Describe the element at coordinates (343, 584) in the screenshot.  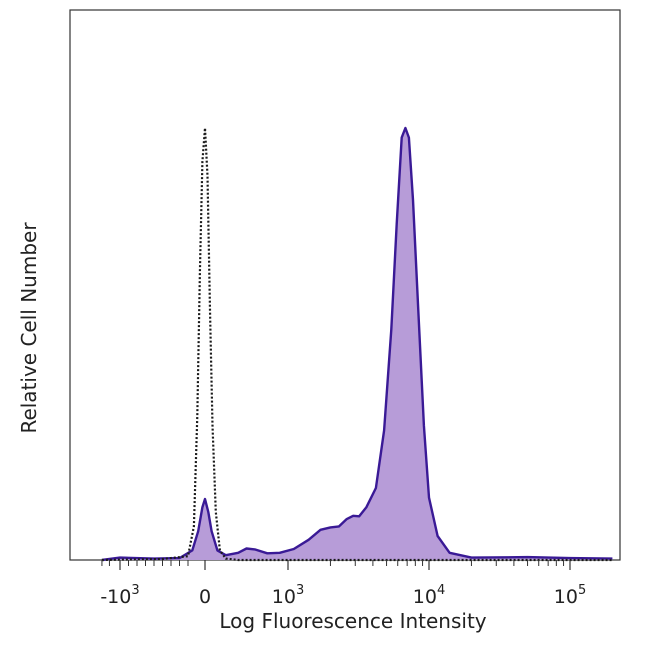
I see `x-axis-ticks: -103 0 10³ 10⁴ 10⁵` at that location.